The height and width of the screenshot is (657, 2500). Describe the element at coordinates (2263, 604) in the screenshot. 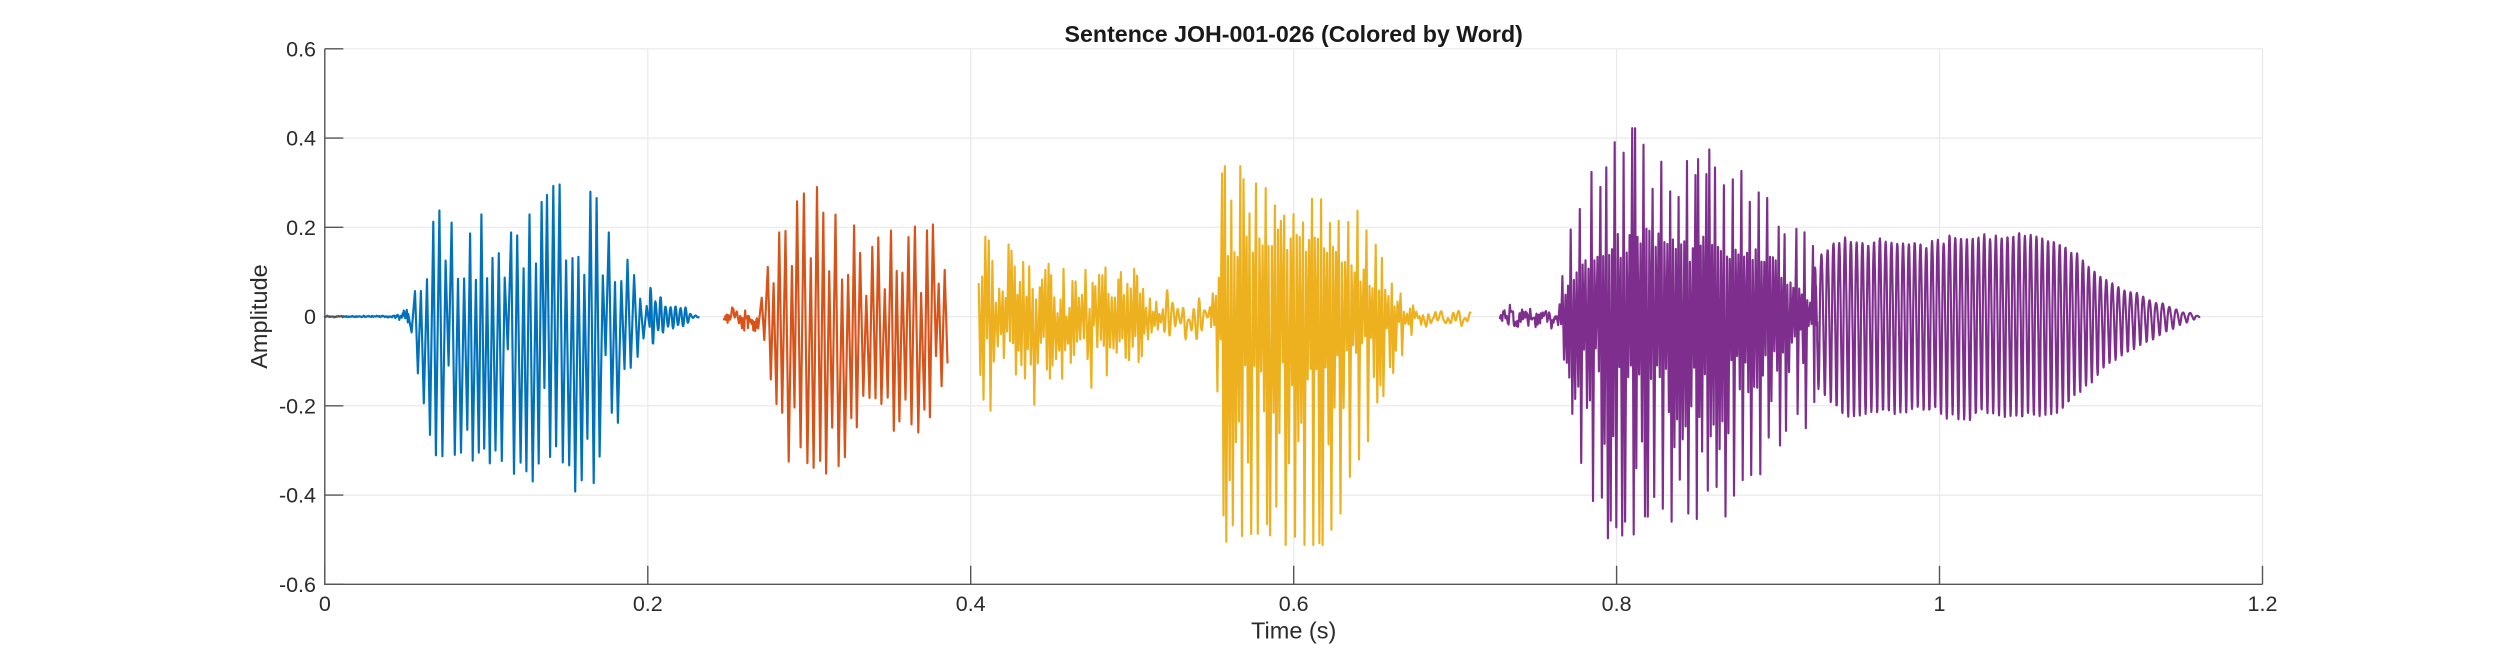

I see `svg-text: 1.2` at that location.